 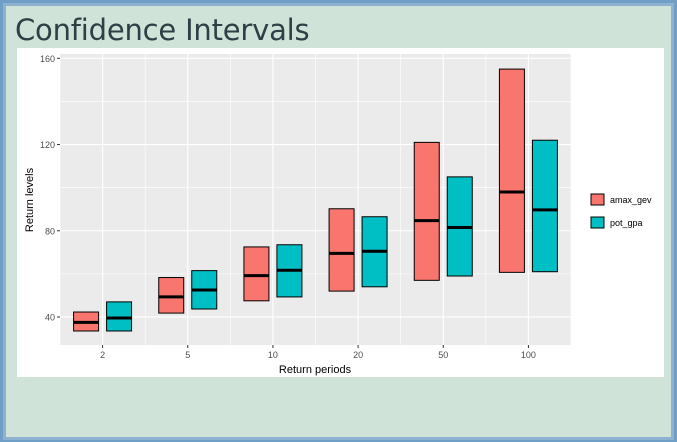 I want to click on legend-label-pot_gpa: pot_gpa, so click(x=626, y=223).